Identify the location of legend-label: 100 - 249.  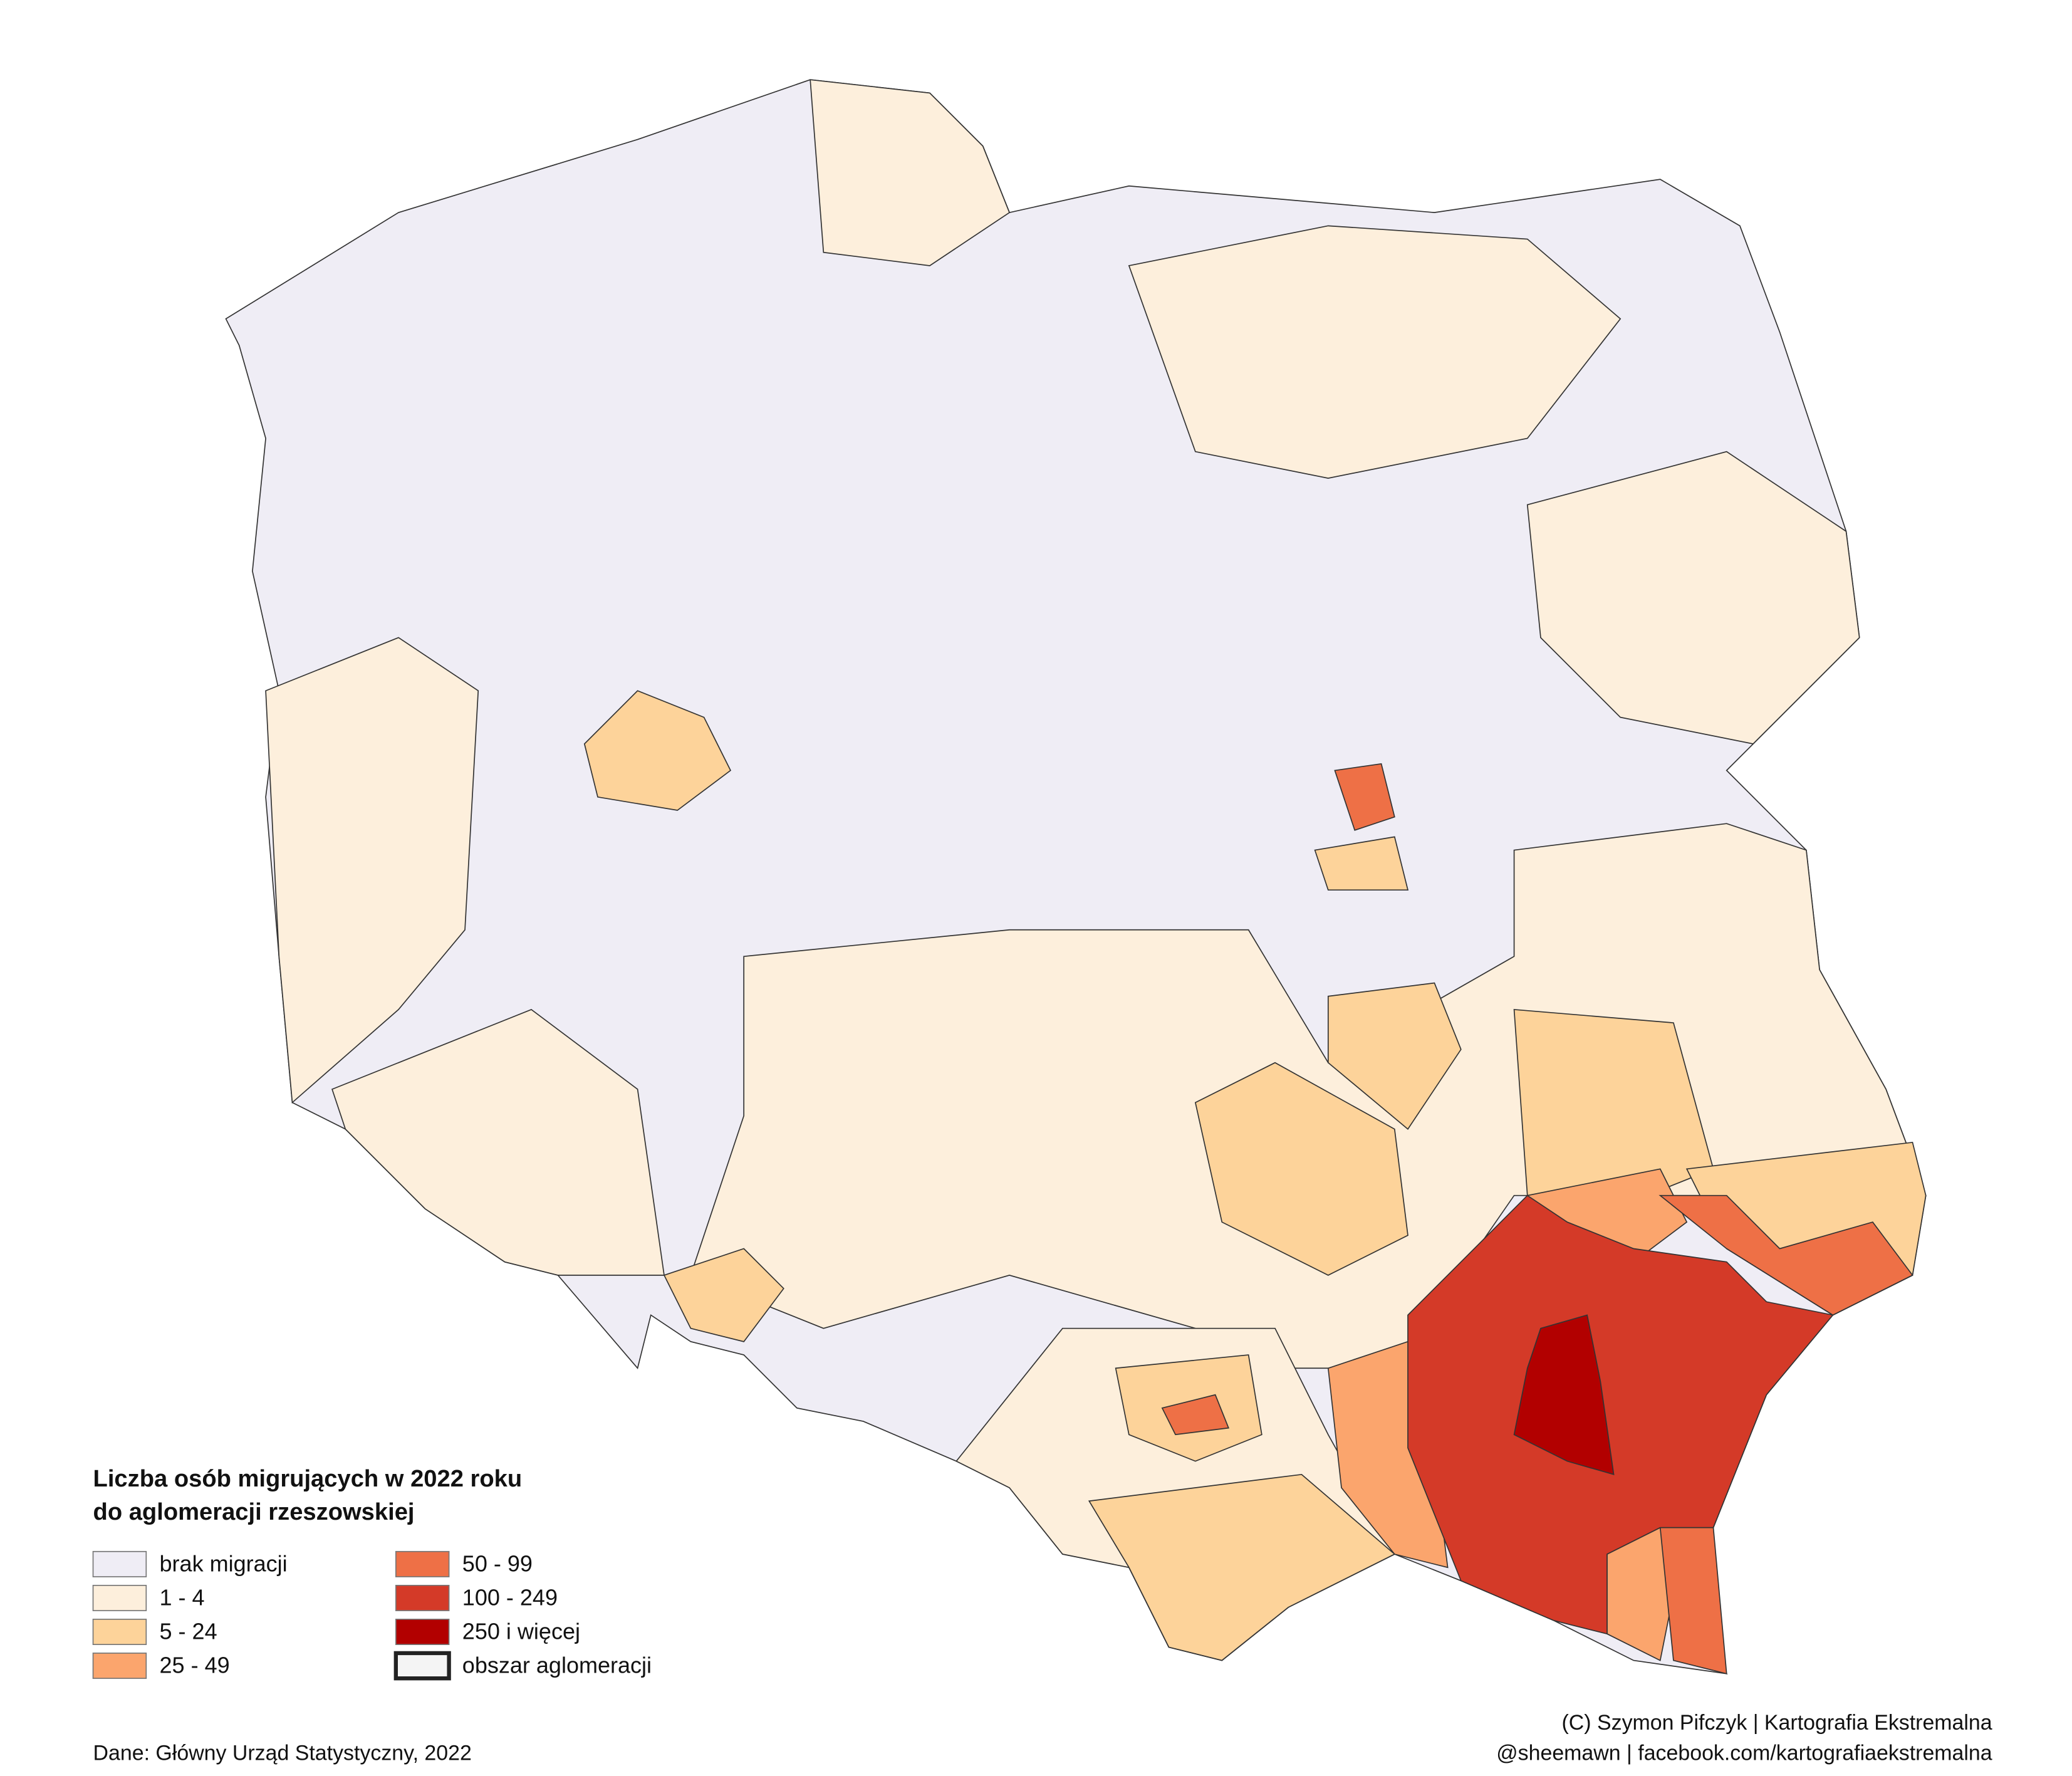
(510, 1598).